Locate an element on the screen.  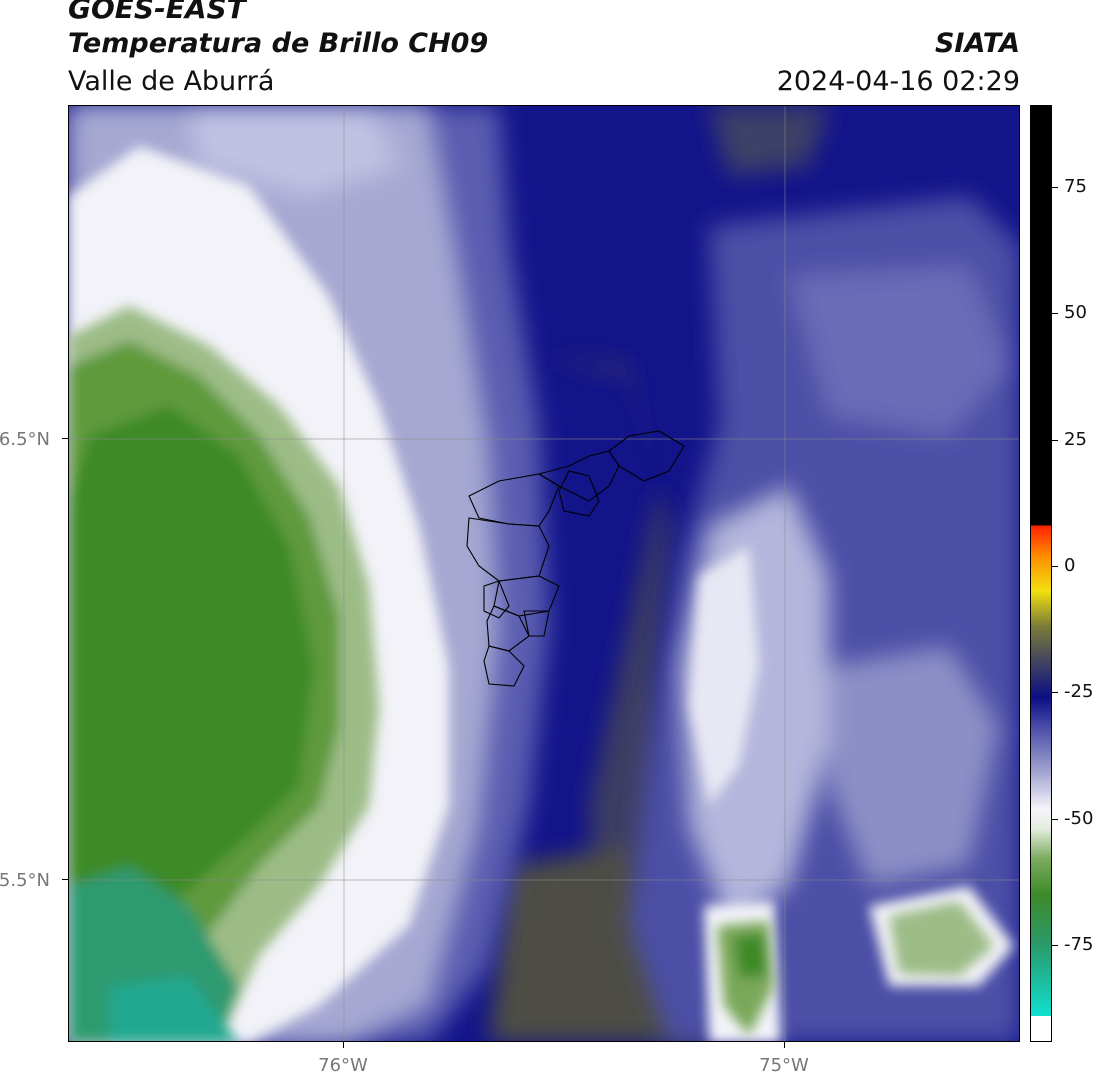
colorbar-tick-label: 50 is located at coordinates (1075, 313).